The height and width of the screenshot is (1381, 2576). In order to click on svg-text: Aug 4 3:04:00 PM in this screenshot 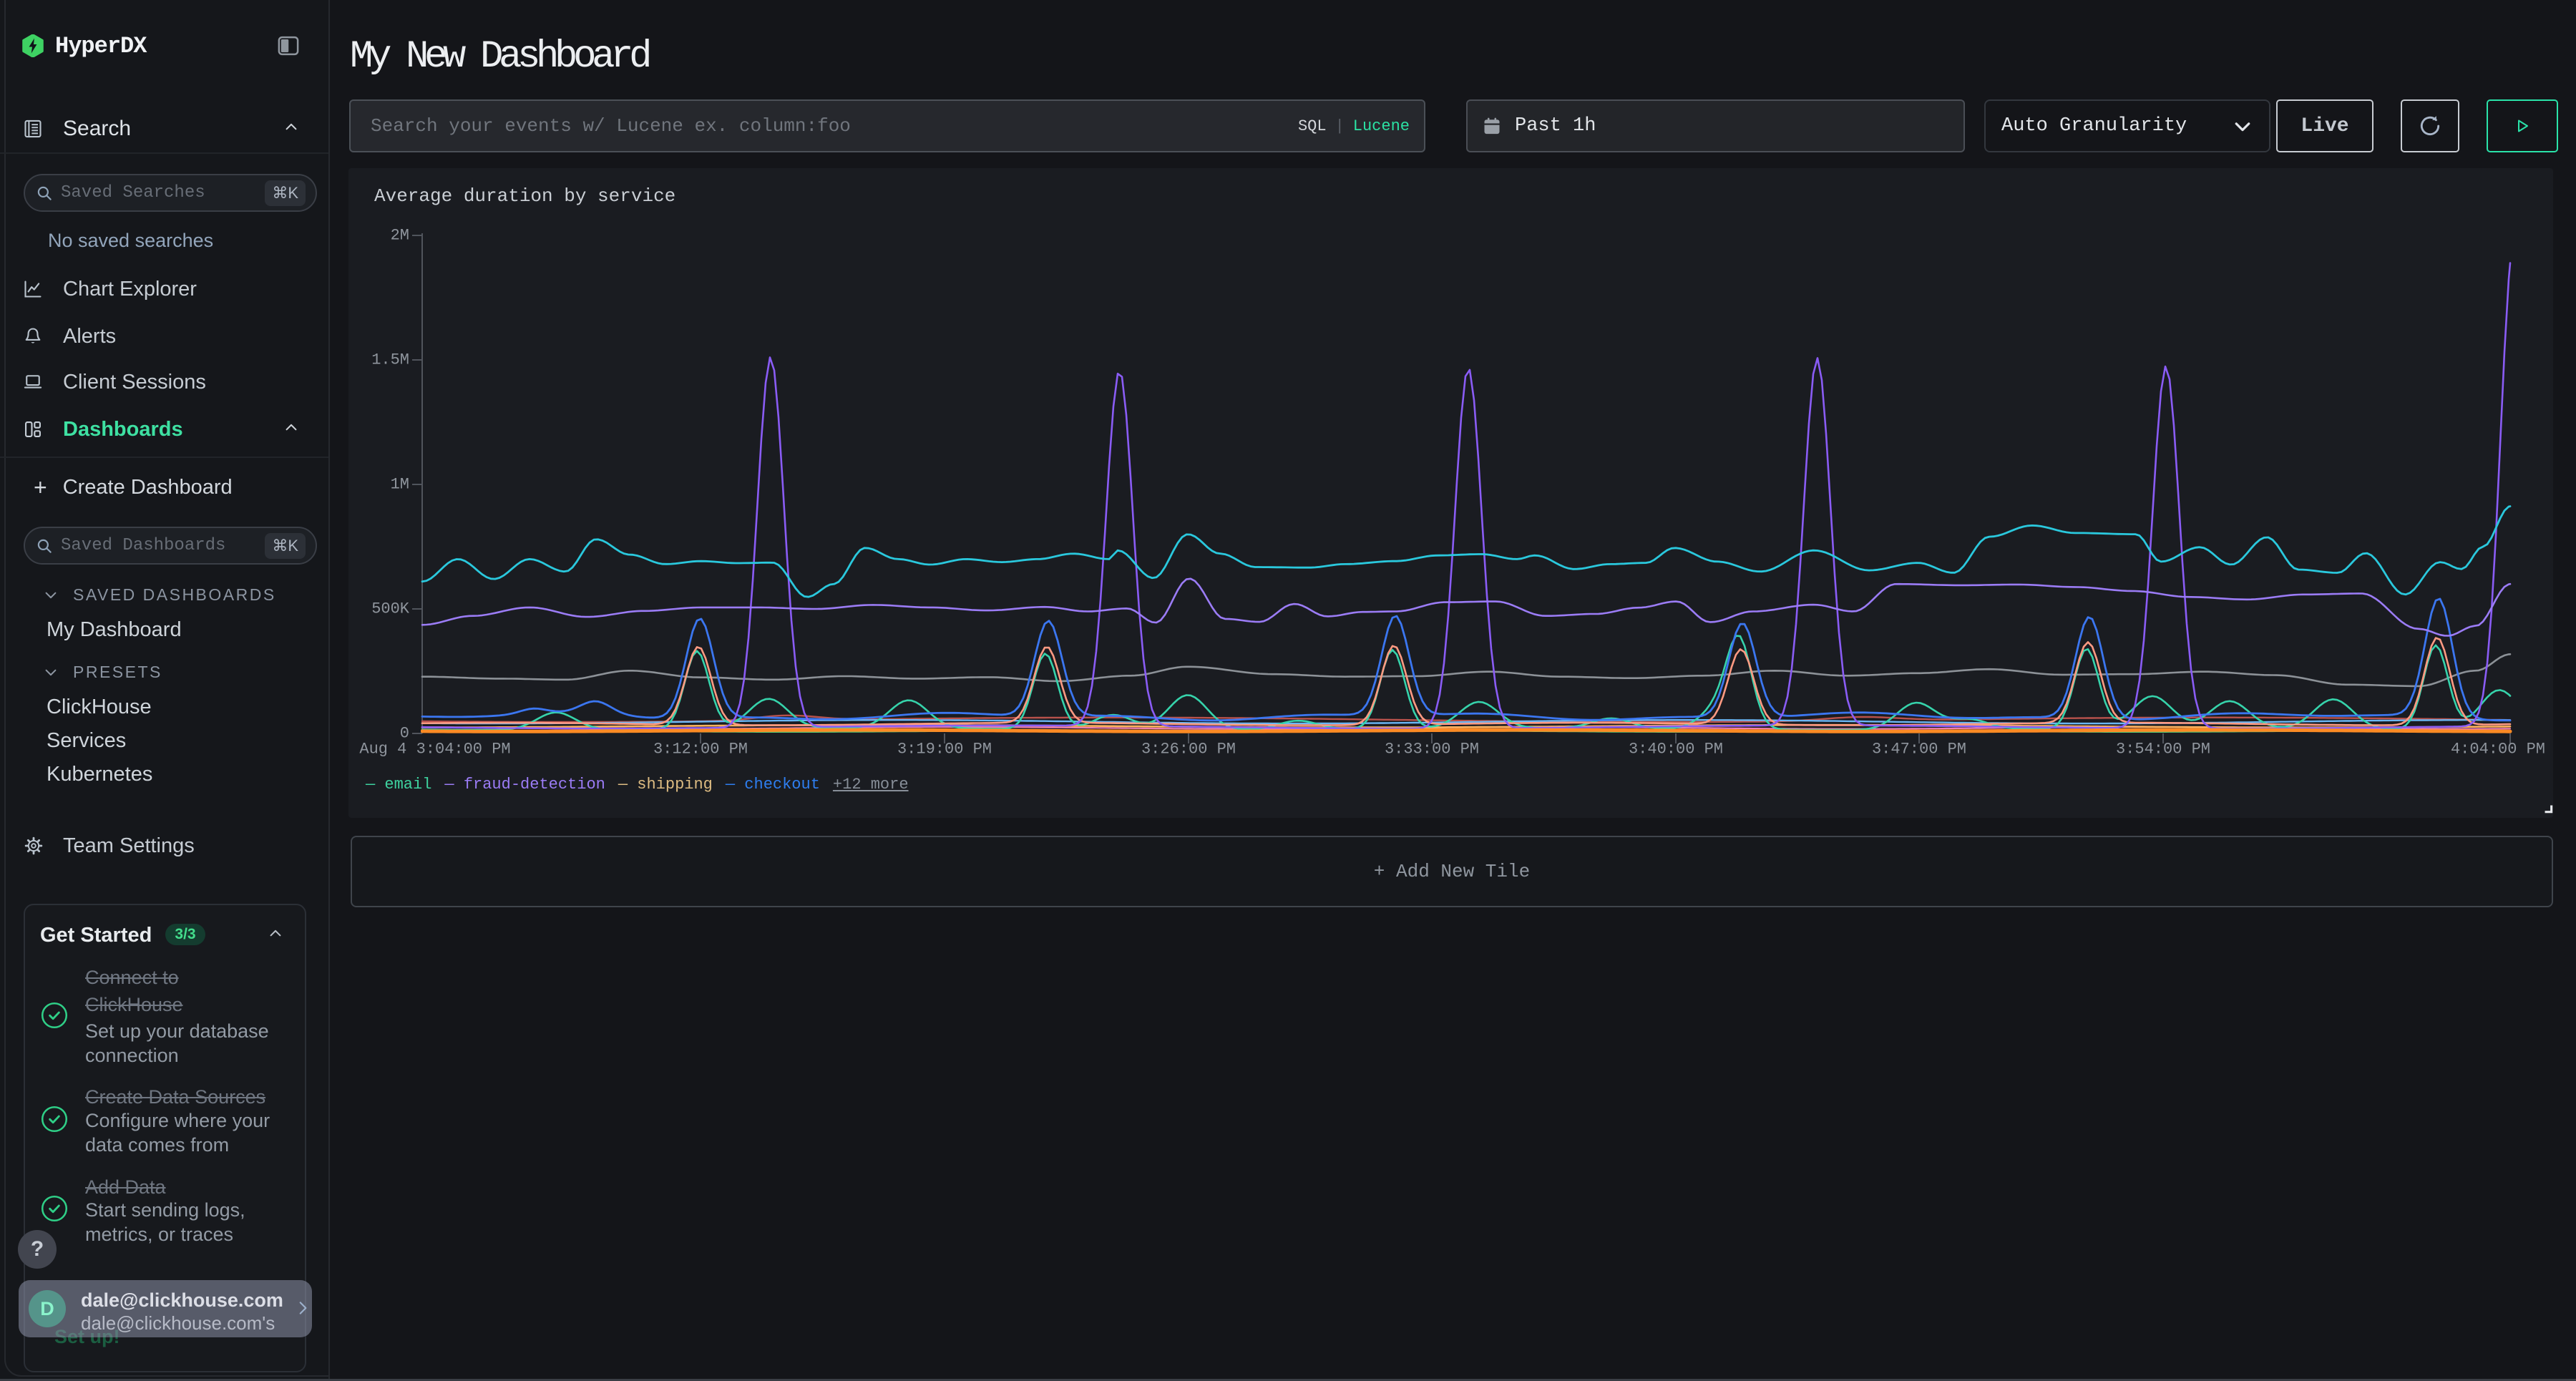, I will do `click(434, 749)`.